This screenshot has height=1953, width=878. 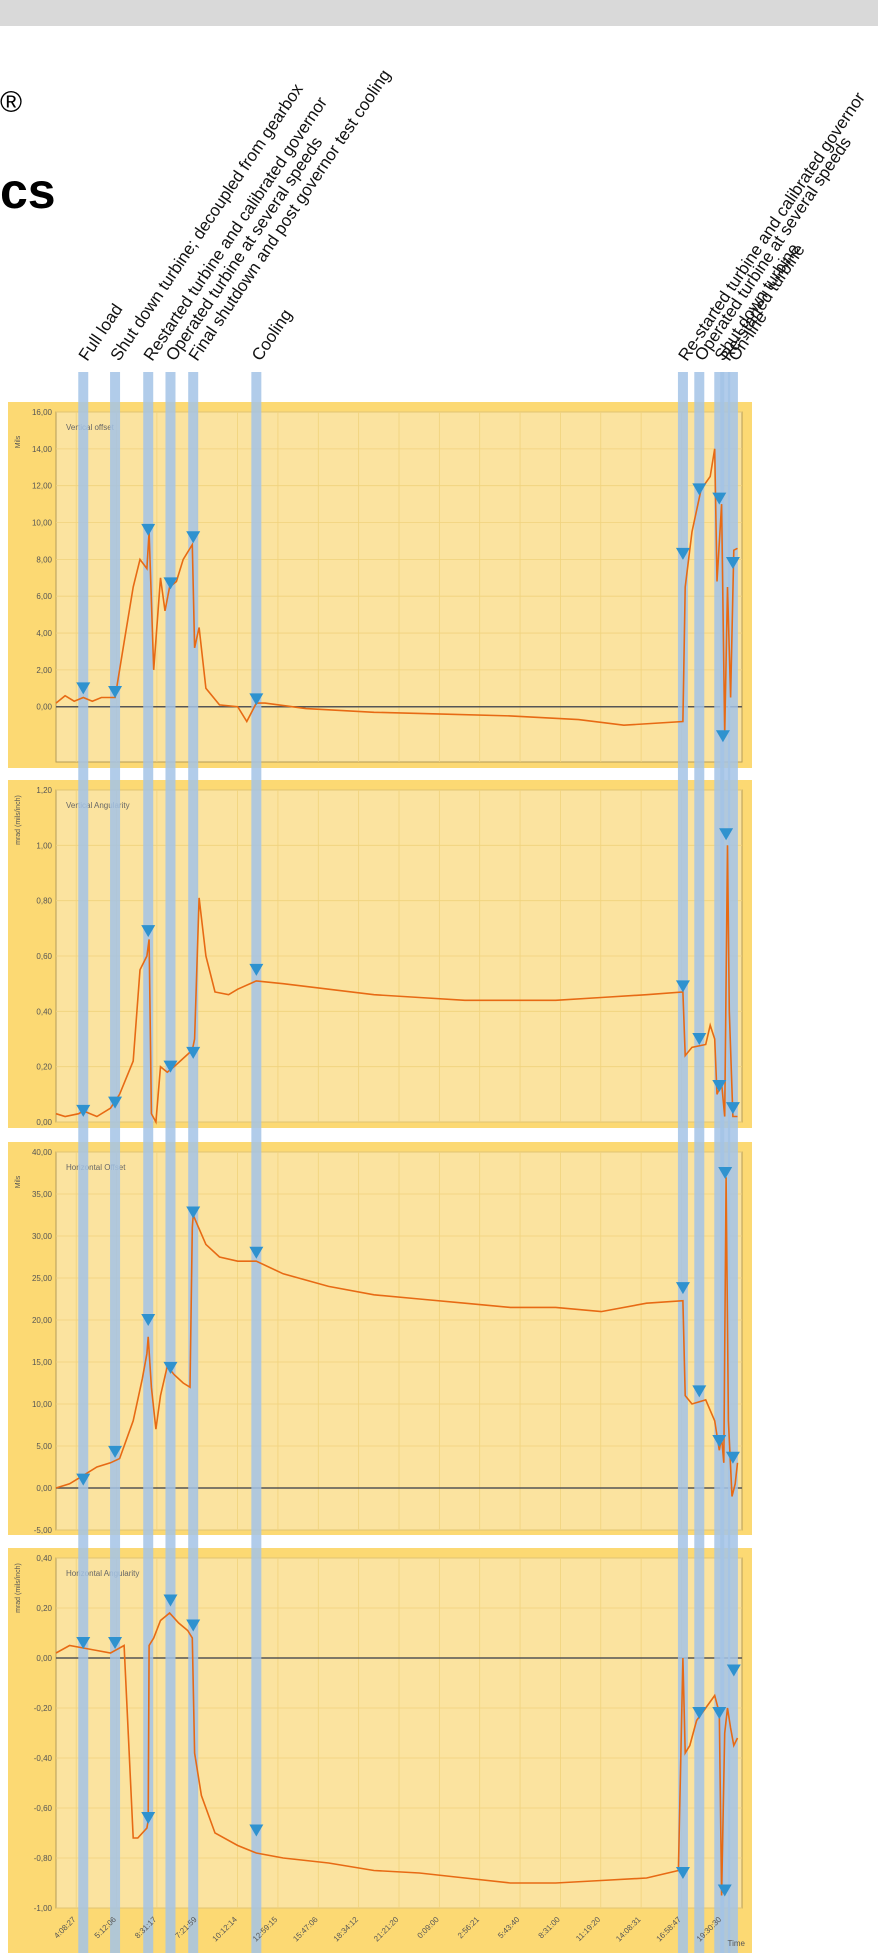 What do you see at coordinates (28, 191) in the screenshot?
I see `title-fragment: cs` at bounding box center [28, 191].